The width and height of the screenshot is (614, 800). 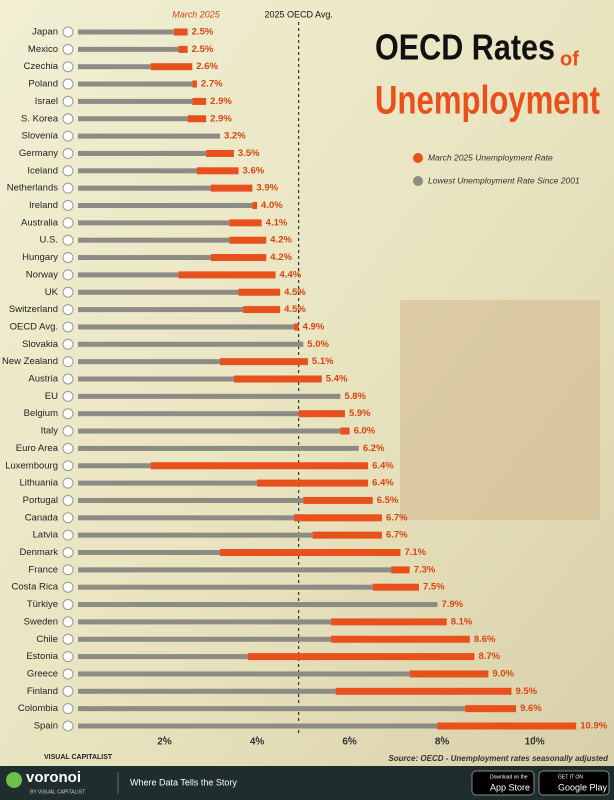 I want to click on country-label: OECD Avg., so click(x=34, y=326).